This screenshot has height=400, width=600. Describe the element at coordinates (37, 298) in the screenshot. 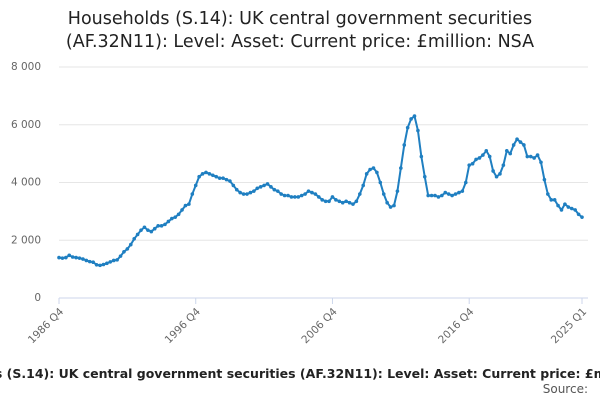

I see `y-tick-label: 0` at that location.